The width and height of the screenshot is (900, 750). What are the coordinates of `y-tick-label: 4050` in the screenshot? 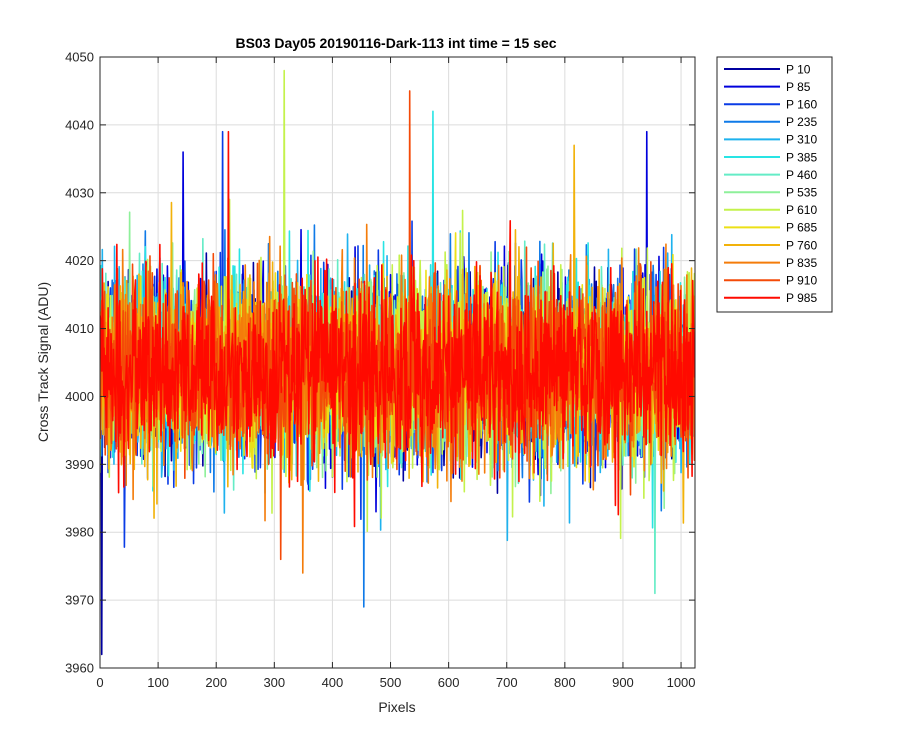 It's located at (79, 57).